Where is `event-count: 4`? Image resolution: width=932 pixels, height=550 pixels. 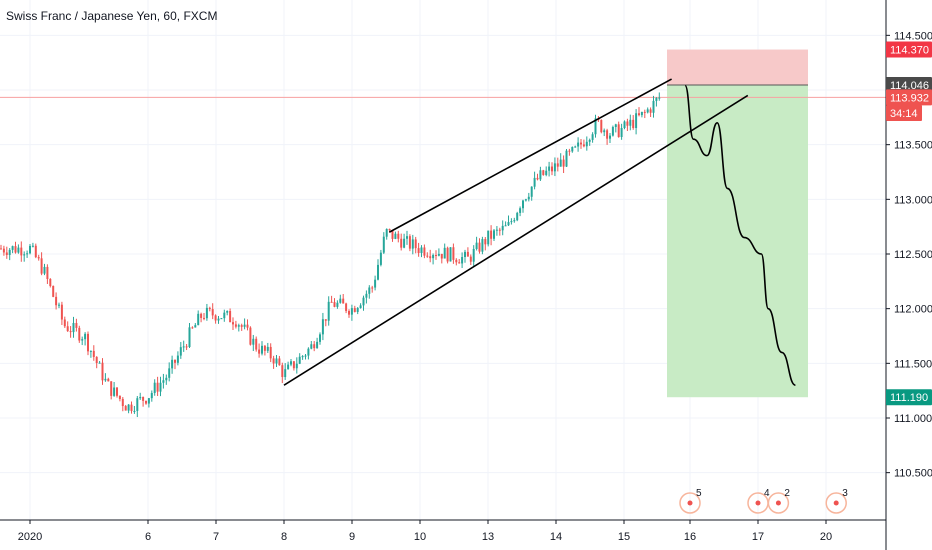 event-count: 4 is located at coordinates (767, 493).